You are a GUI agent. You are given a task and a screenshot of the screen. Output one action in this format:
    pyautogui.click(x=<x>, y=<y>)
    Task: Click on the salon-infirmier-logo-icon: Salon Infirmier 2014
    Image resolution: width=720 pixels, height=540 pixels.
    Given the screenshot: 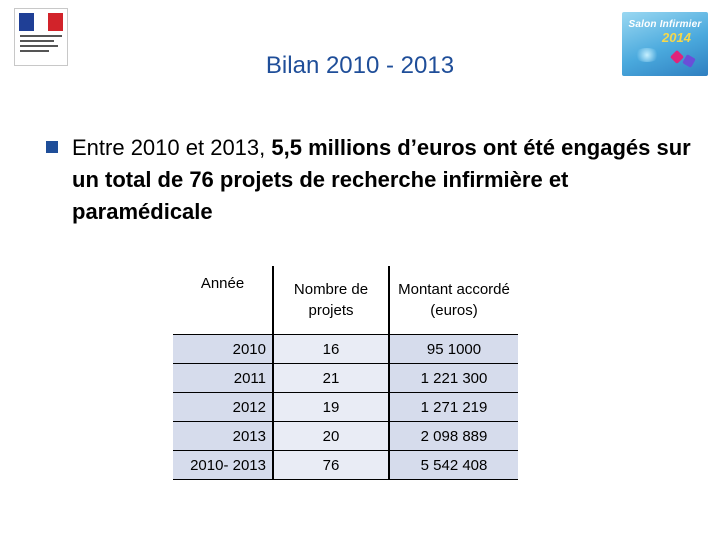 What is the action you would take?
    pyautogui.click(x=665, y=44)
    